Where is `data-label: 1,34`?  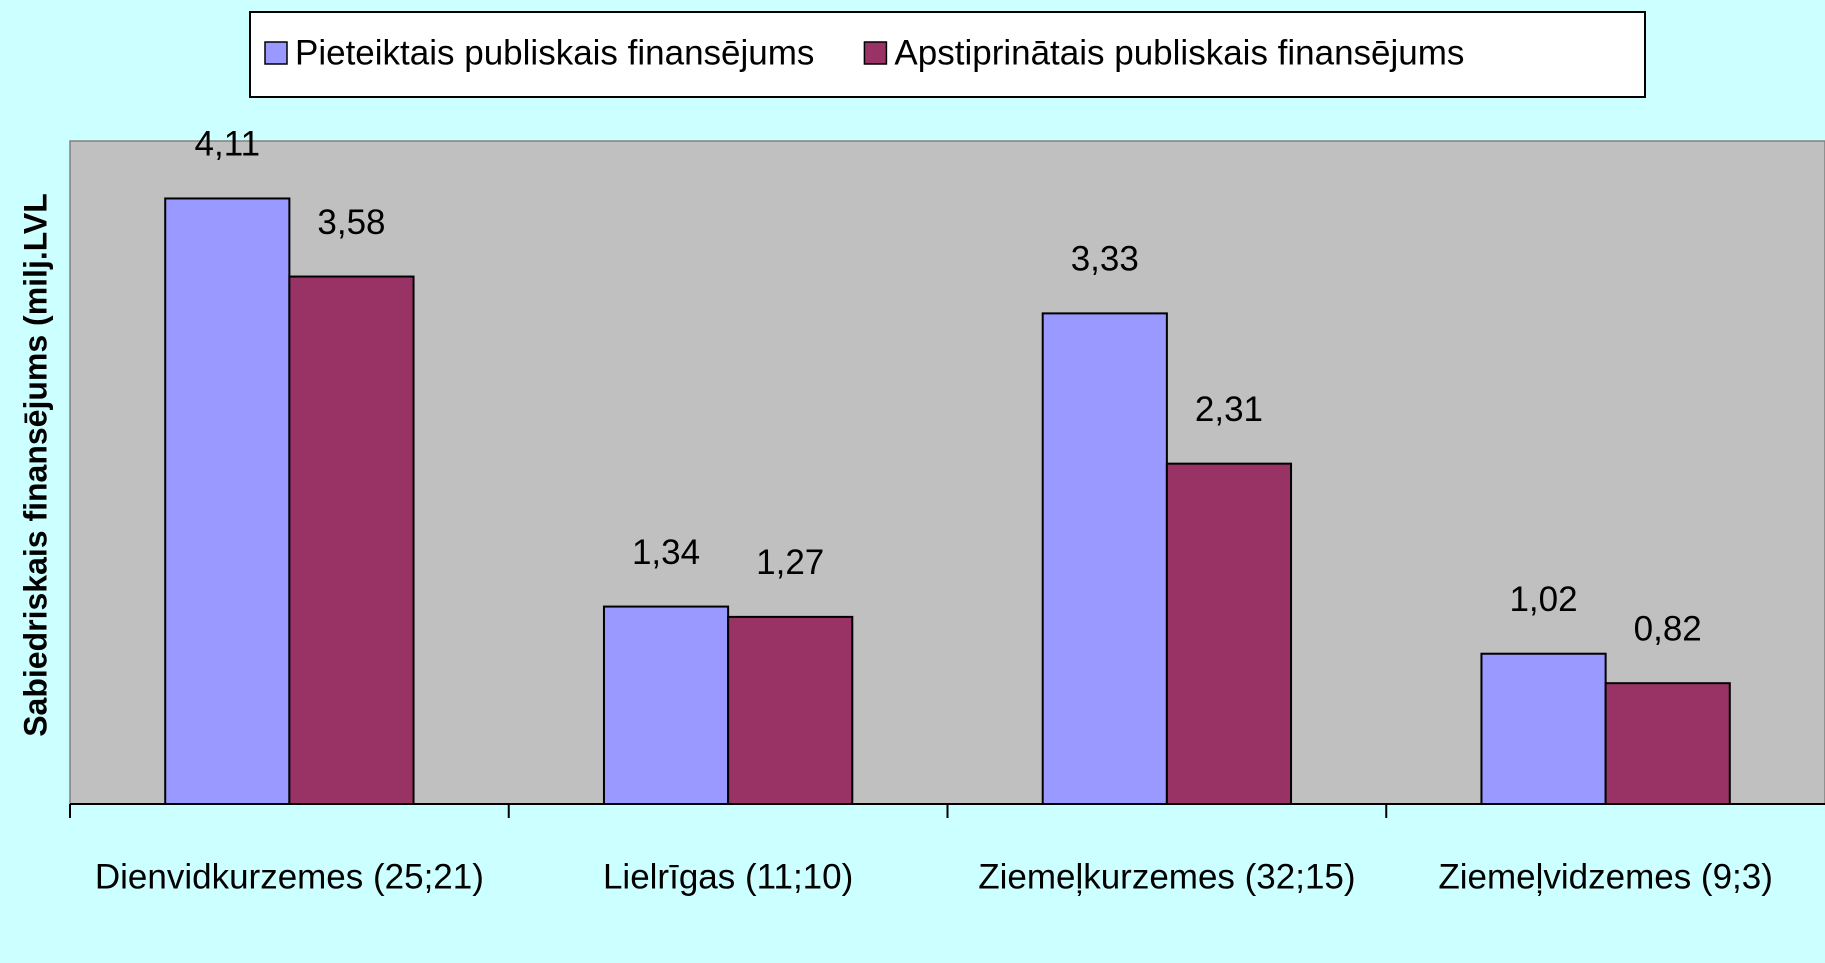
data-label: 1,34 is located at coordinates (666, 552).